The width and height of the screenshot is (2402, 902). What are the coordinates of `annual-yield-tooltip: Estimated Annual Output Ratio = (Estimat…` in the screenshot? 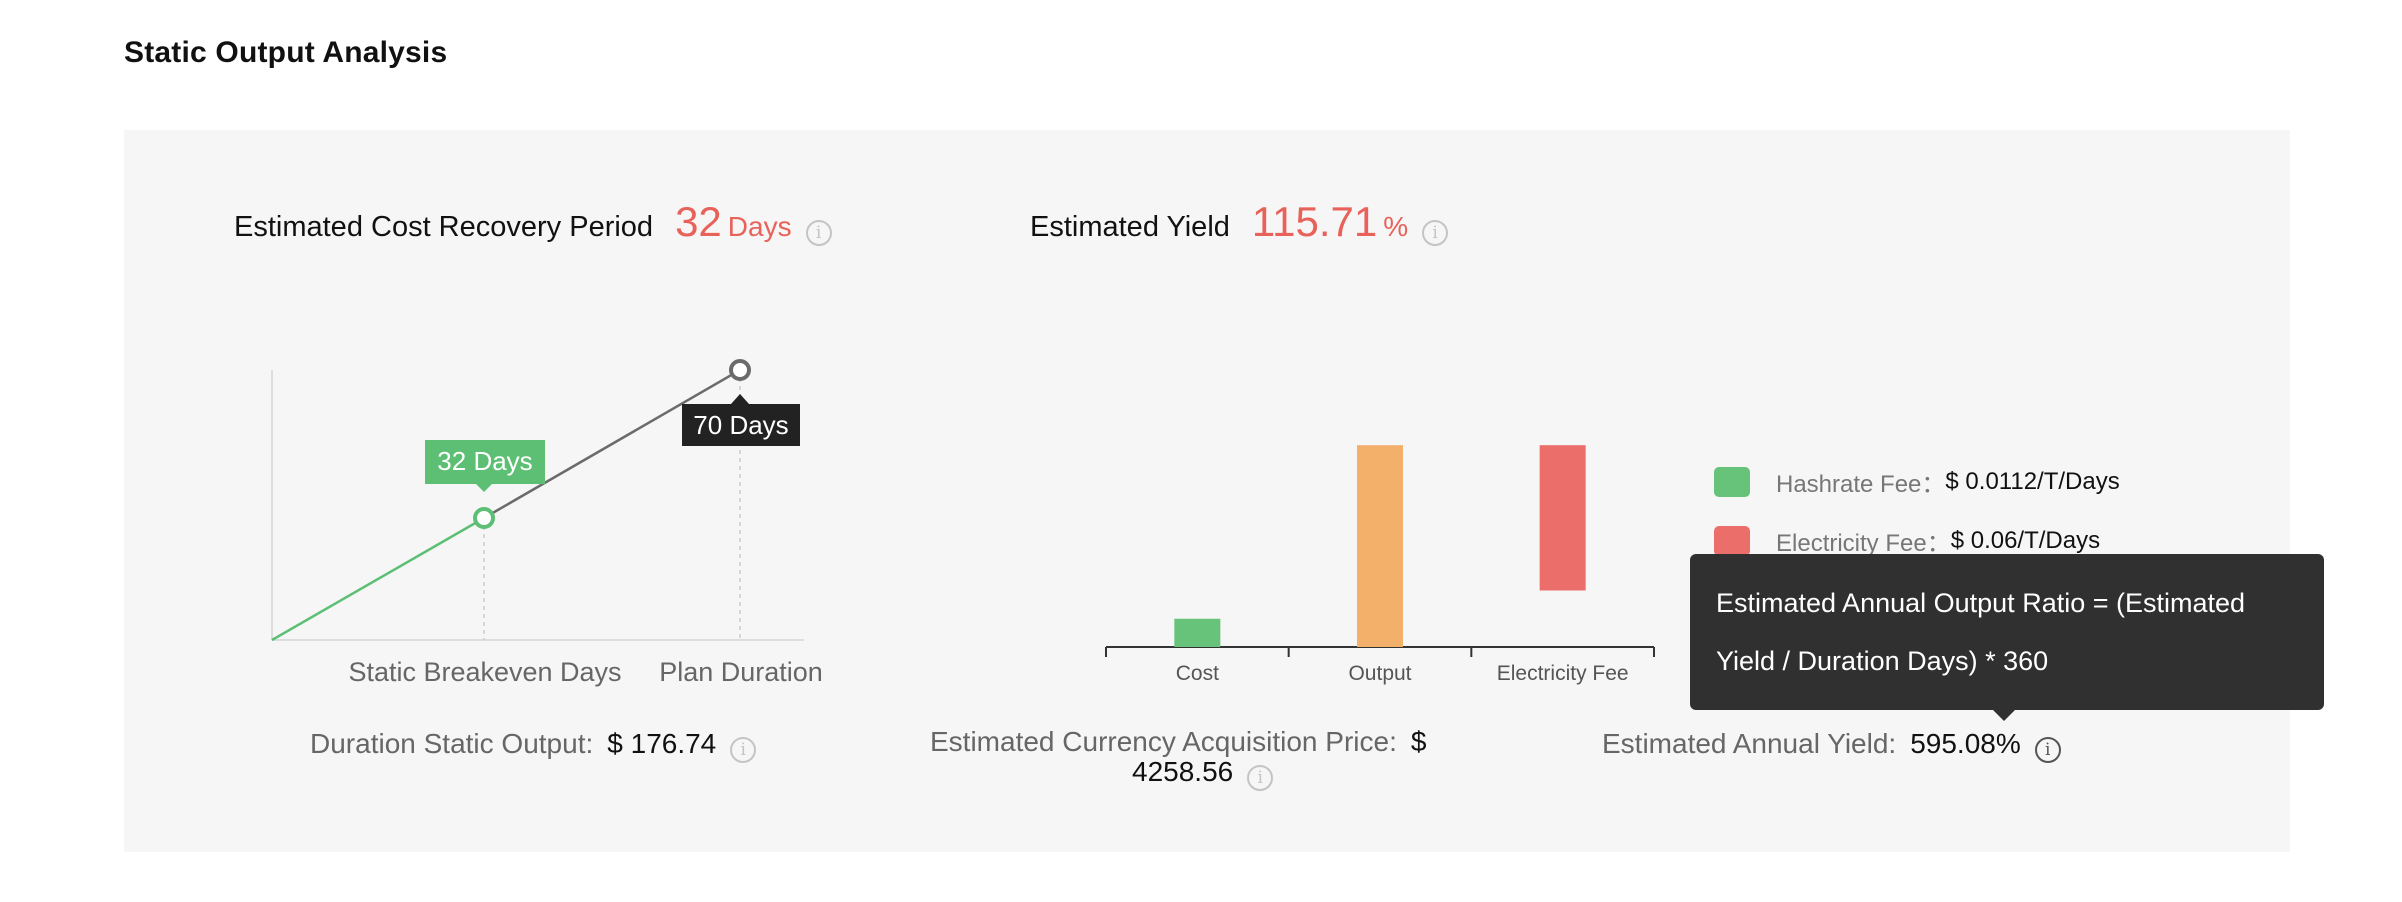 It's located at (2007, 632).